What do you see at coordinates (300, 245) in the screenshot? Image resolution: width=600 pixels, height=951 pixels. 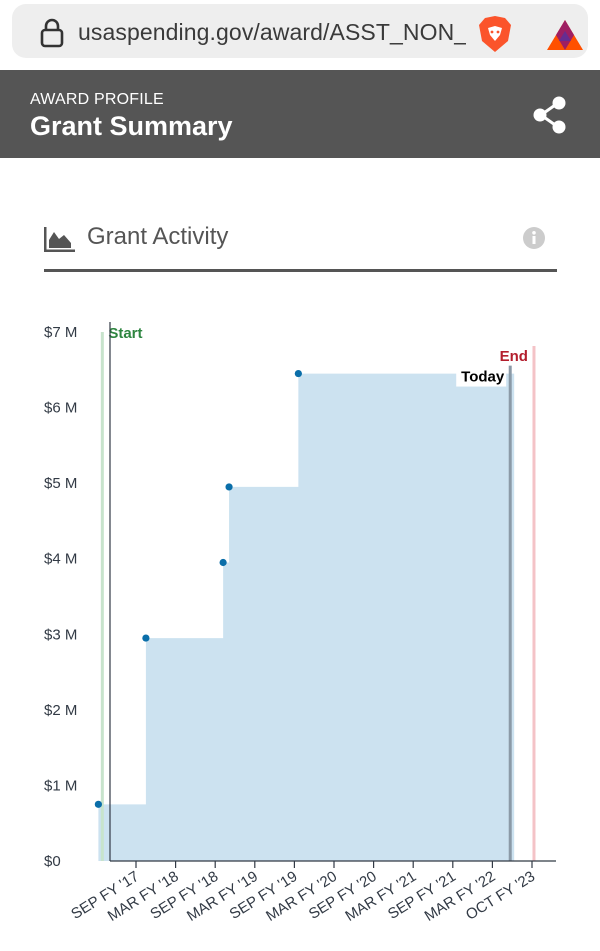 I see `grant-activity-heading: Grant Activity` at bounding box center [300, 245].